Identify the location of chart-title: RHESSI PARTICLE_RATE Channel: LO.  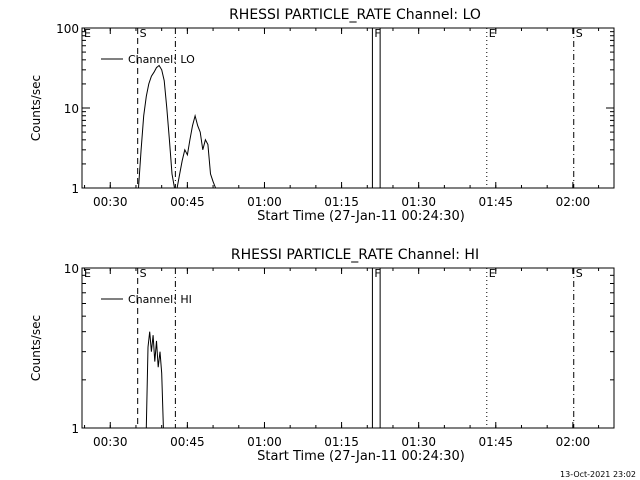
(355, 15).